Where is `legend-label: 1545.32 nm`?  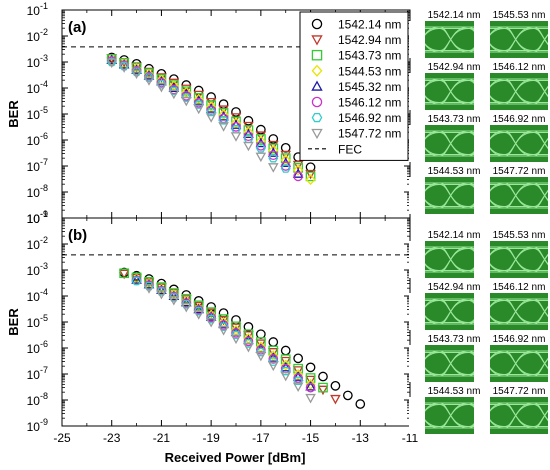 legend-label: 1545.32 nm is located at coordinates (369, 87).